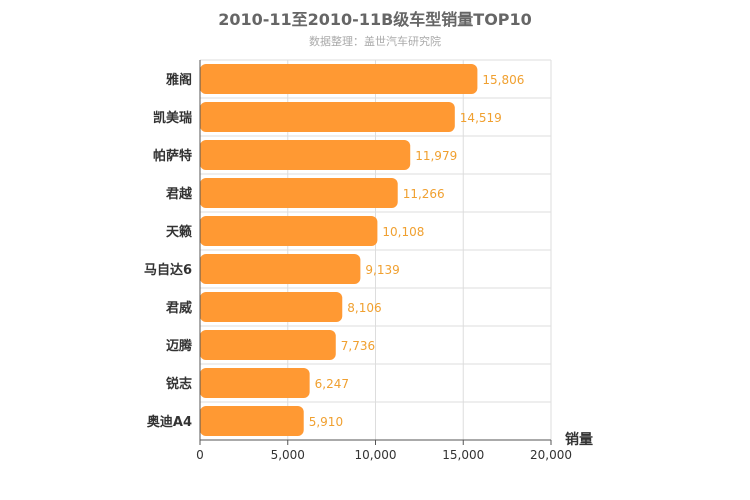 The height and width of the screenshot is (500, 750). What do you see at coordinates (179, 308) in the screenshot?
I see `category-label: 君威` at bounding box center [179, 308].